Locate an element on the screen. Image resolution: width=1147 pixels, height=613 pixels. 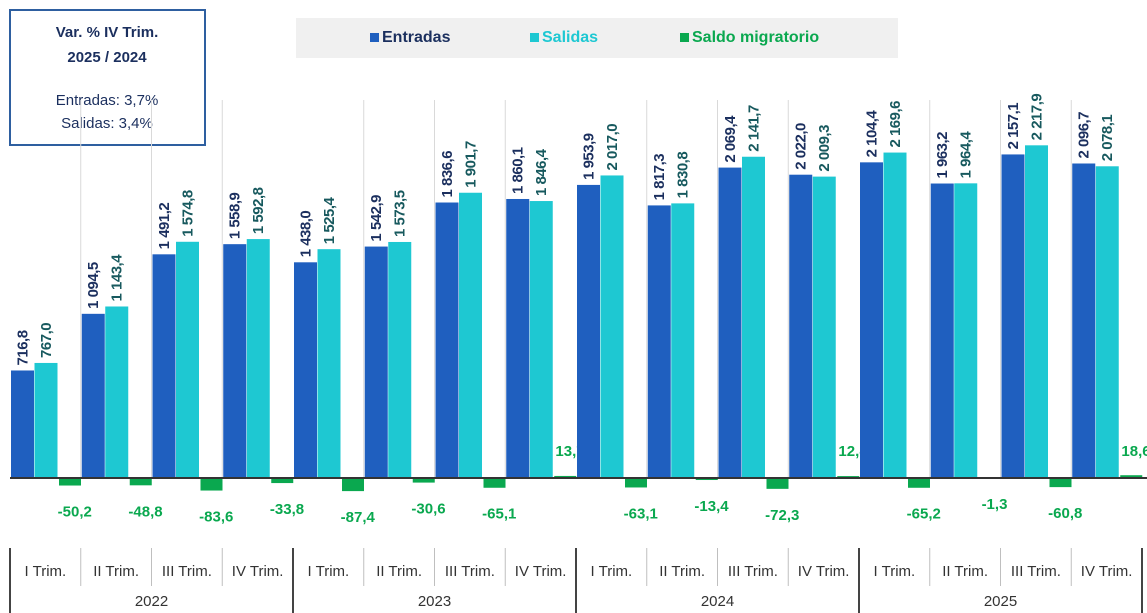
info-subtitle: 2025 / 2024 is located at coordinates (107, 57).